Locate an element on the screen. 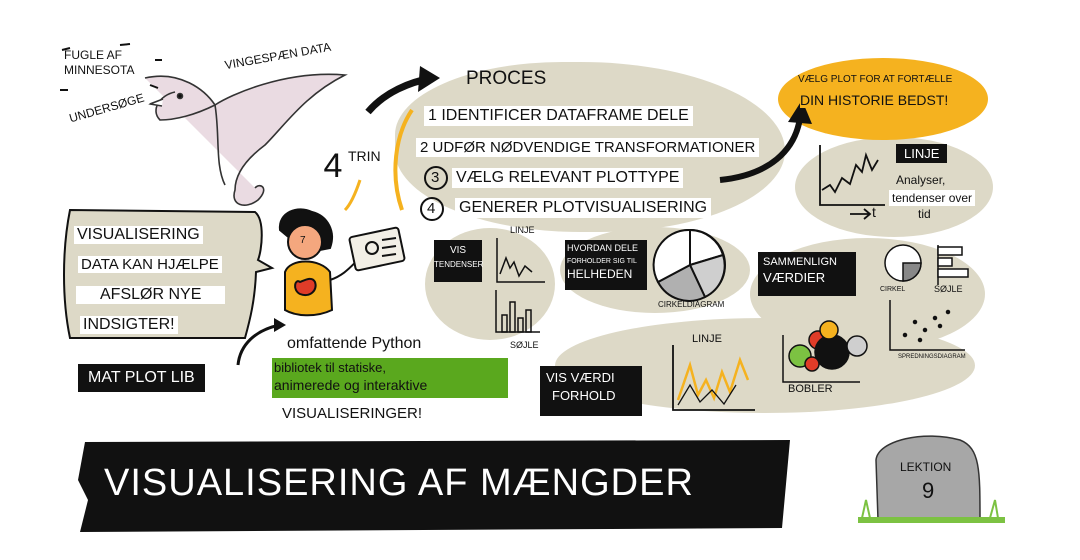 This screenshot has height=560, width=1080. step-3-circle is located at coordinates (436, 178).